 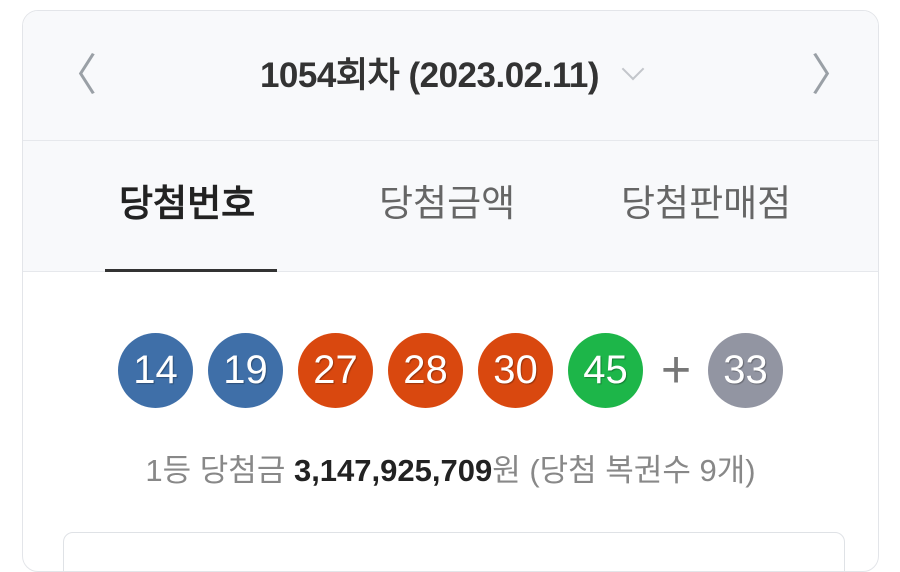 I want to click on plus-icon: +, so click(x=676, y=370).